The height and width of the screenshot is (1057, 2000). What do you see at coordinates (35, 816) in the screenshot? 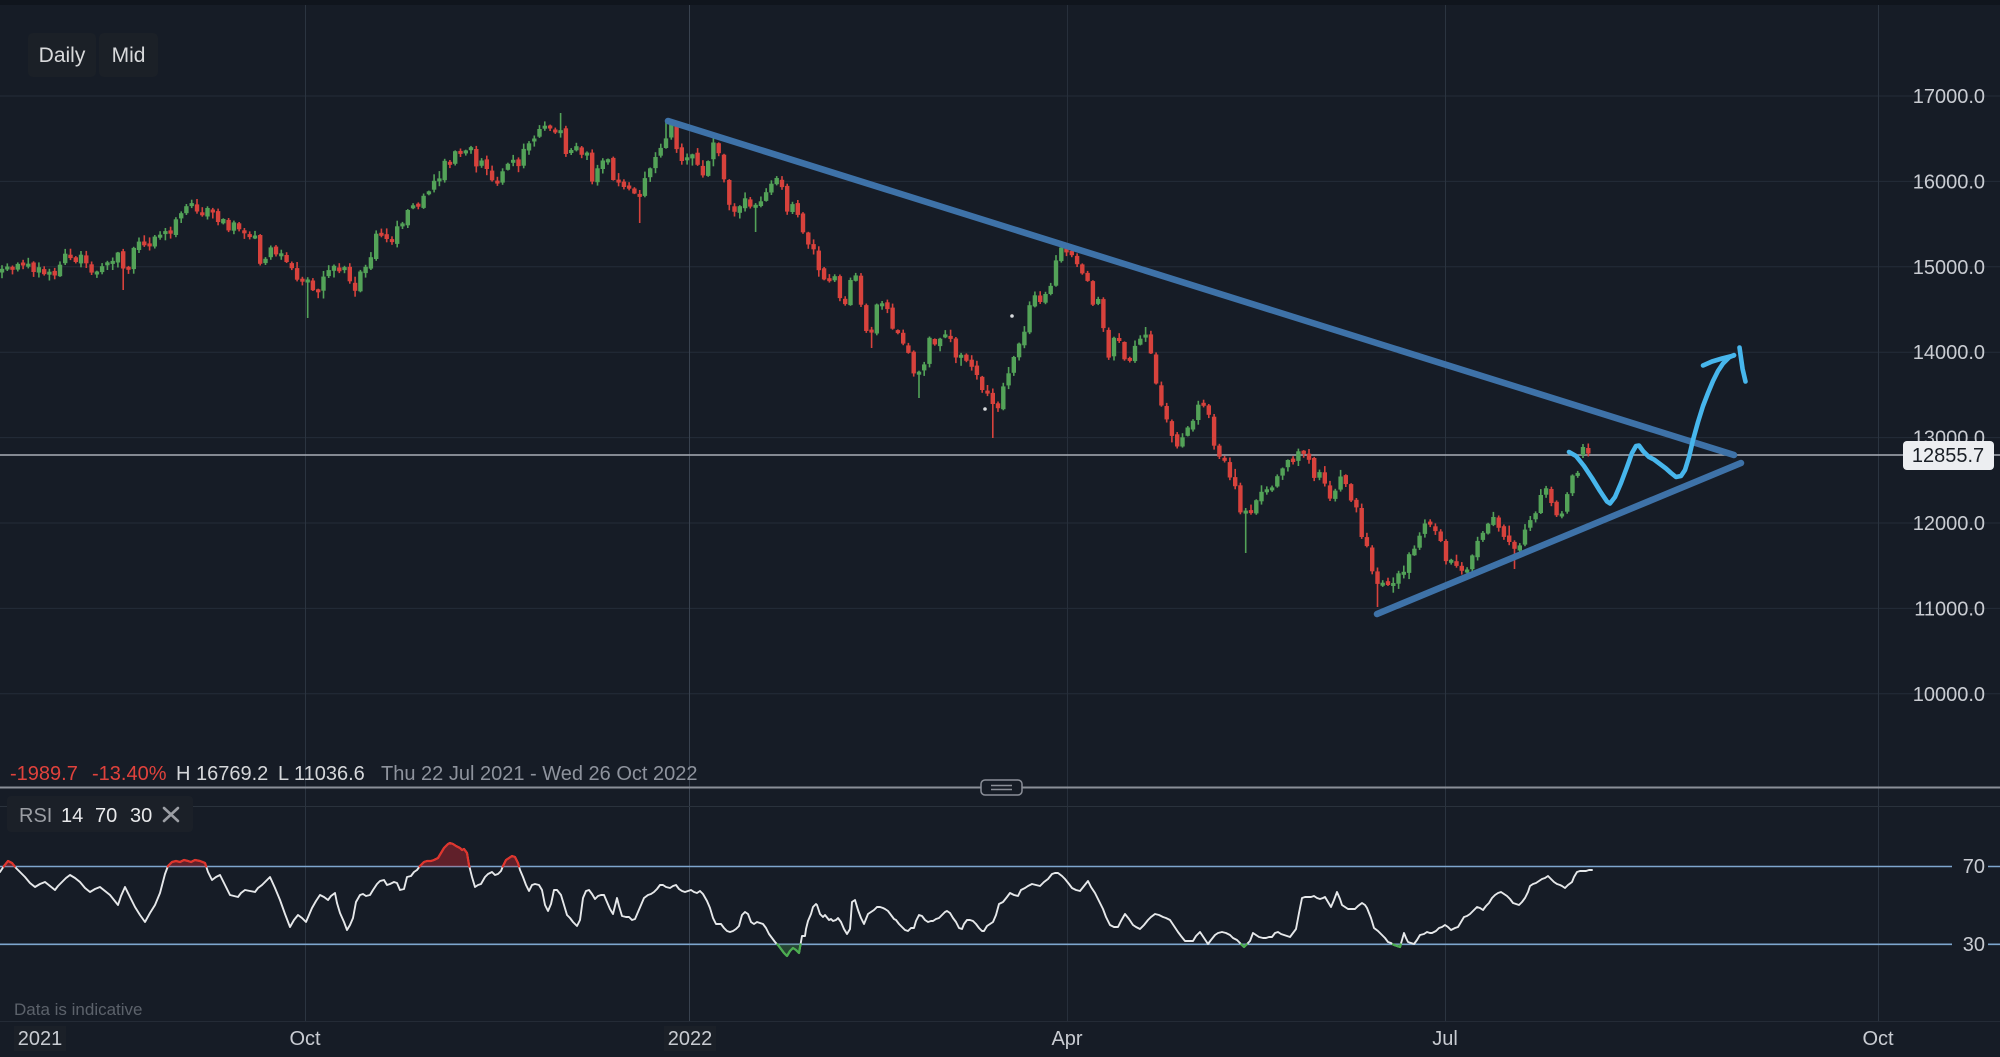
I see `svg-text: RSI` at bounding box center [35, 816].